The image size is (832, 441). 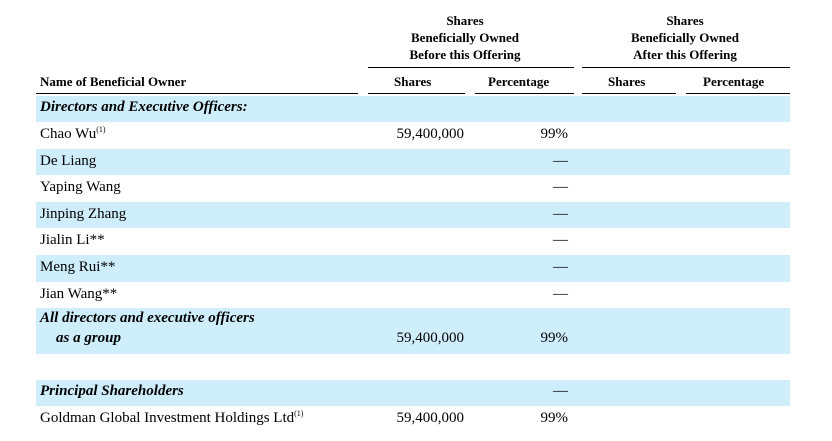 I want to click on before-header-line-2: Beneficially Owned, so click(x=465, y=37).